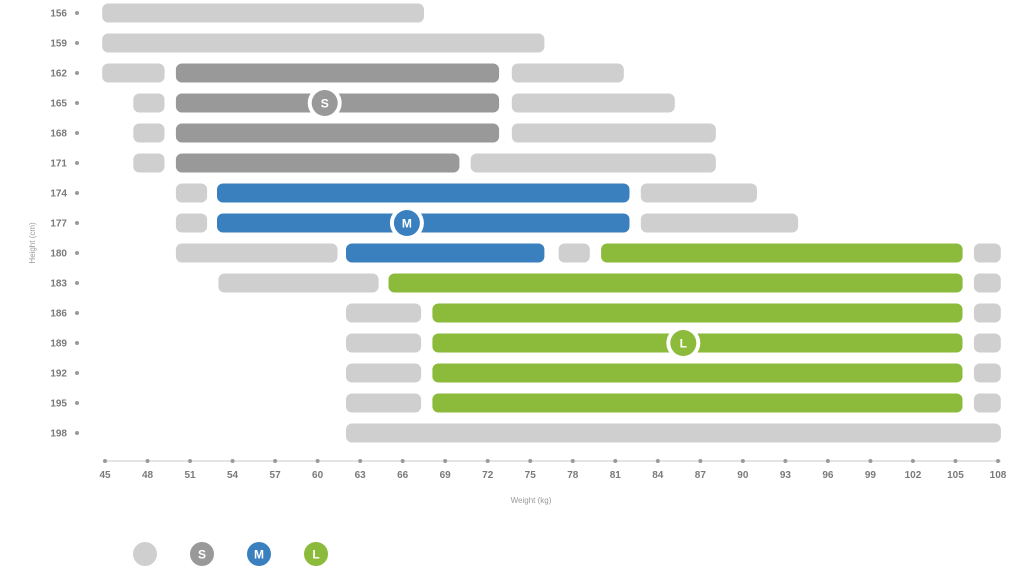 This screenshot has height=570, width=1024. Describe the element at coordinates (828, 475) in the screenshot. I see `x-tick-label: 96` at that location.